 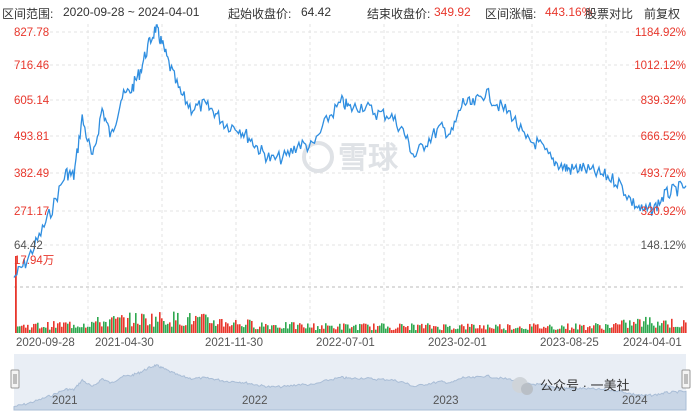 I want to click on x-tick: 2023-08-25, so click(x=569, y=343).